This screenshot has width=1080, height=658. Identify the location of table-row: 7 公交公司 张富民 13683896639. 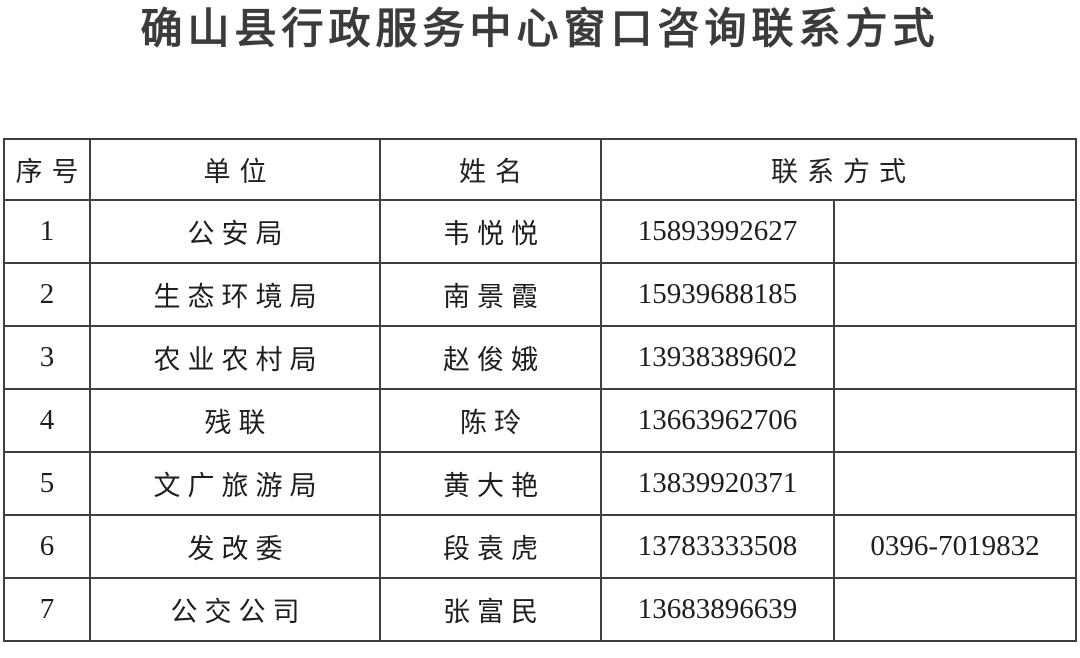
(540, 609).